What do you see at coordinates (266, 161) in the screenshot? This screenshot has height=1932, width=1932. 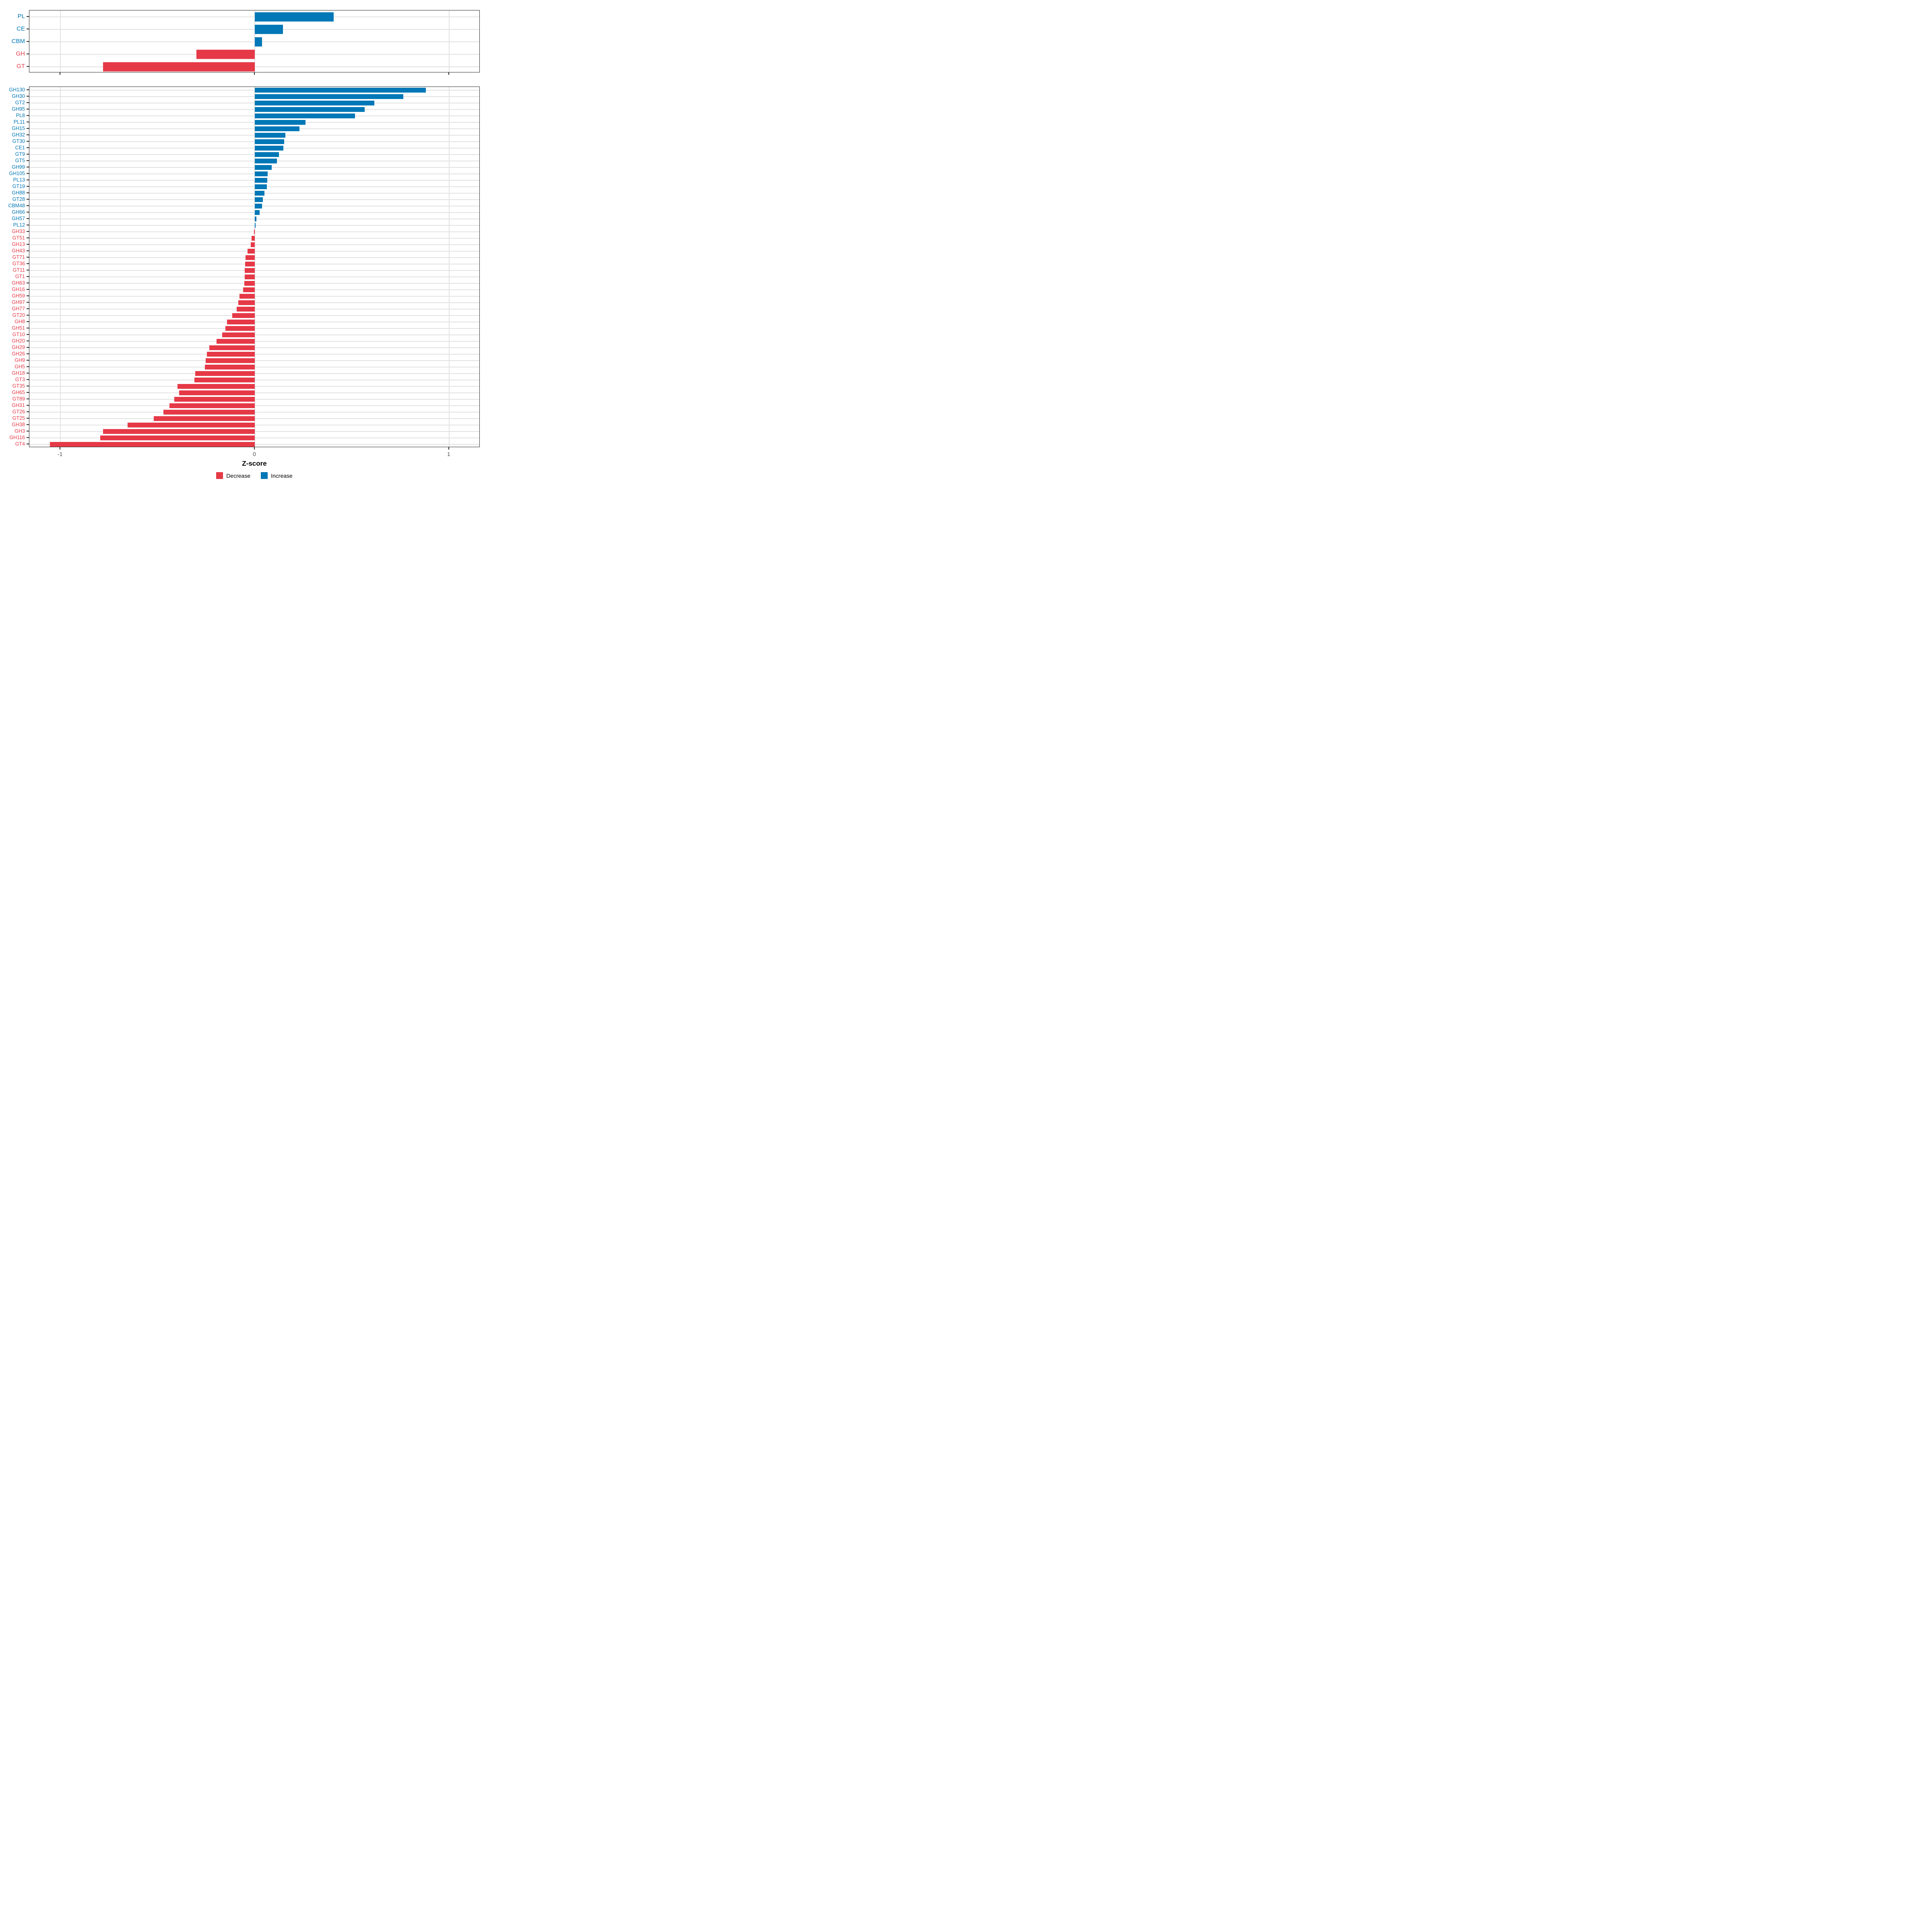 I see `bar-GT5` at bounding box center [266, 161].